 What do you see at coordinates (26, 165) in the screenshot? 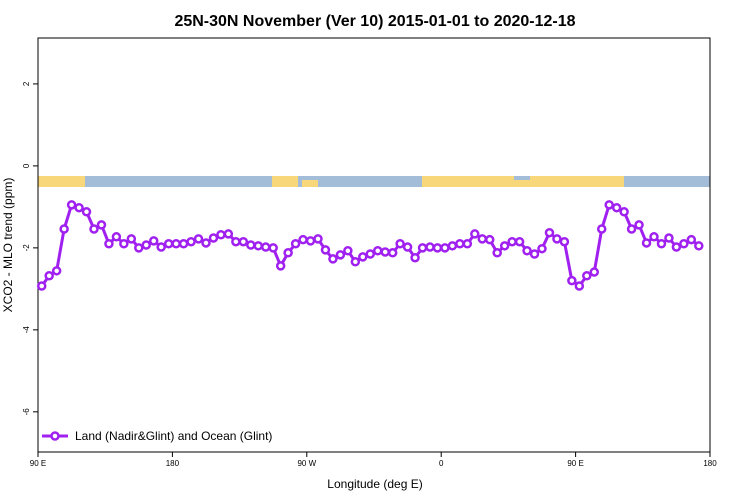
I see `y-tick-label: 0` at bounding box center [26, 165].